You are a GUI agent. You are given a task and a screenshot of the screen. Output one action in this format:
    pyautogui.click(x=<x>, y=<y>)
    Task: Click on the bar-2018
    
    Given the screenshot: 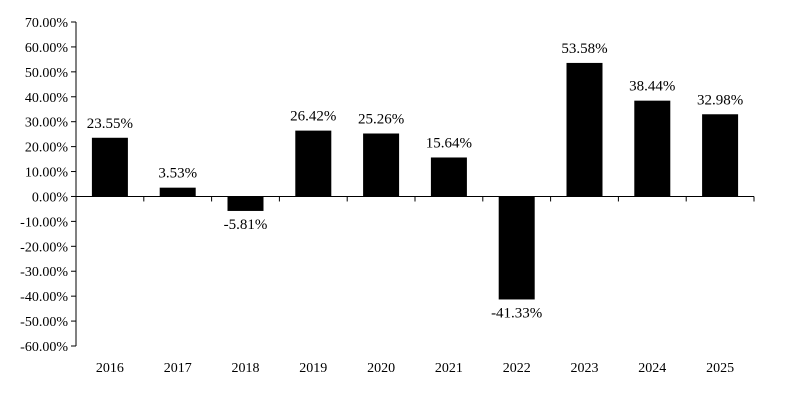 What is the action you would take?
    pyautogui.click(x=245, y=203)
    